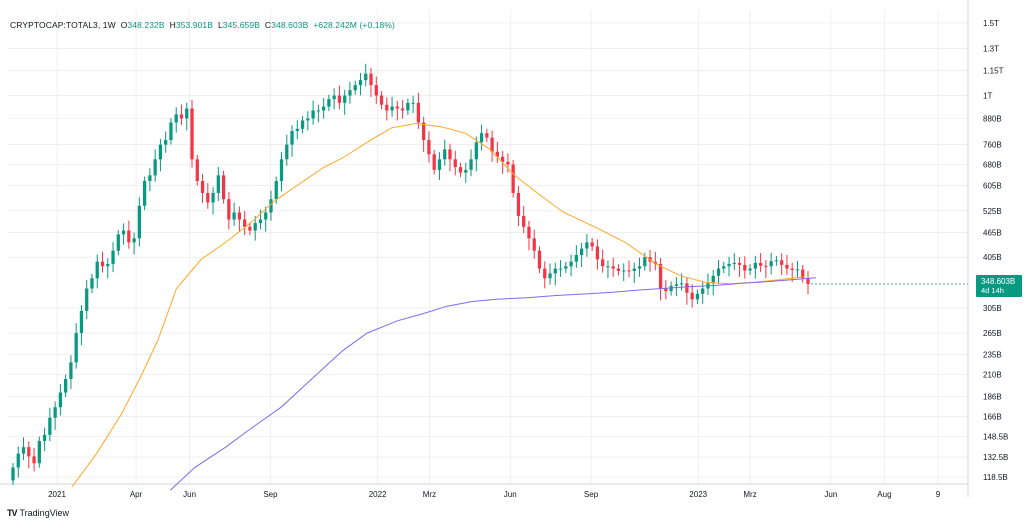  I want to click on tradingview-brand: TV TradingView, so click(38, 513).